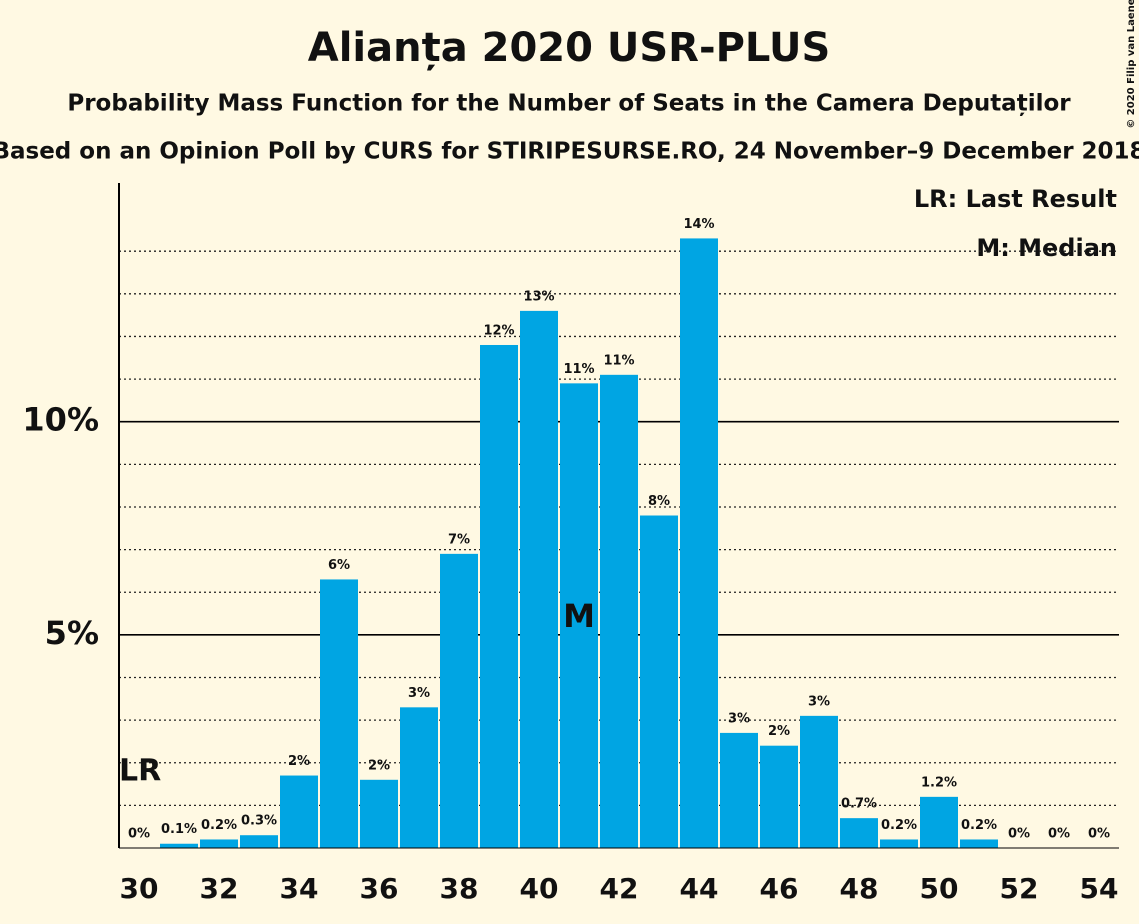 This screenshot has height=924, width=1139. I want to click on value-label: 0.3%, so click(259, 821).